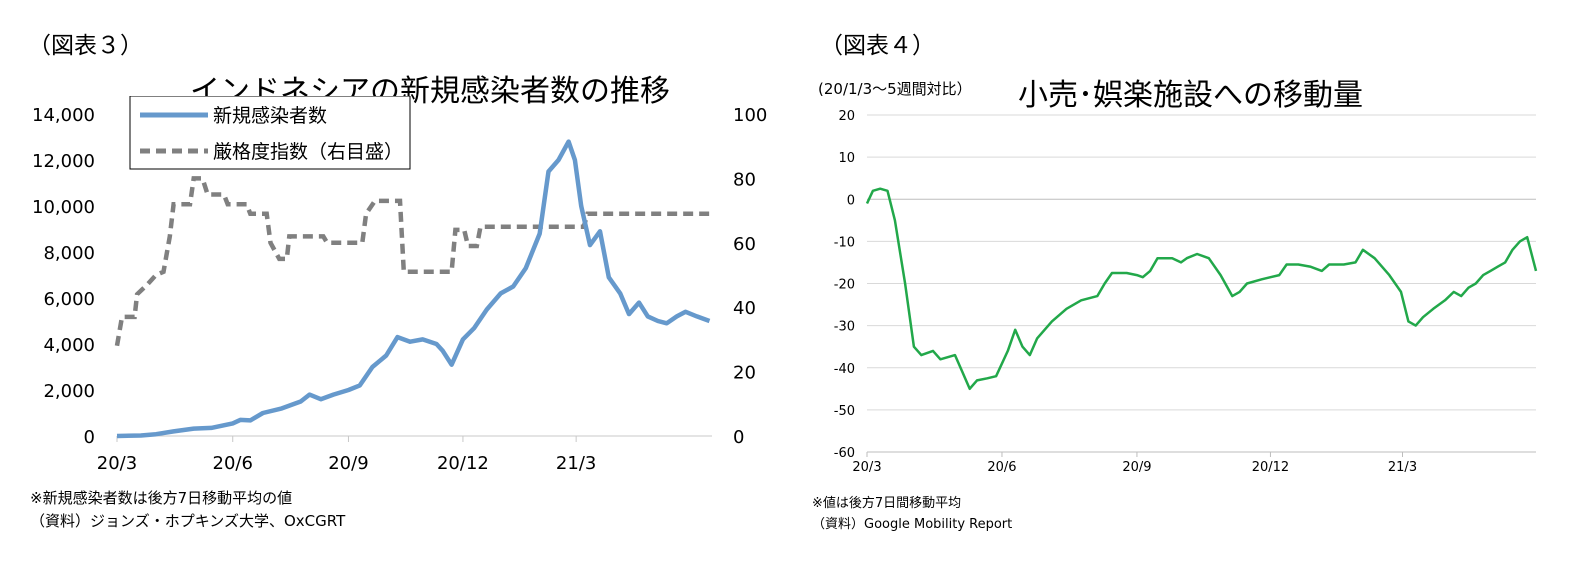 The image size is (1588, 568). I want to click on y-left-tick-label: 10,000, so click(63, 207).